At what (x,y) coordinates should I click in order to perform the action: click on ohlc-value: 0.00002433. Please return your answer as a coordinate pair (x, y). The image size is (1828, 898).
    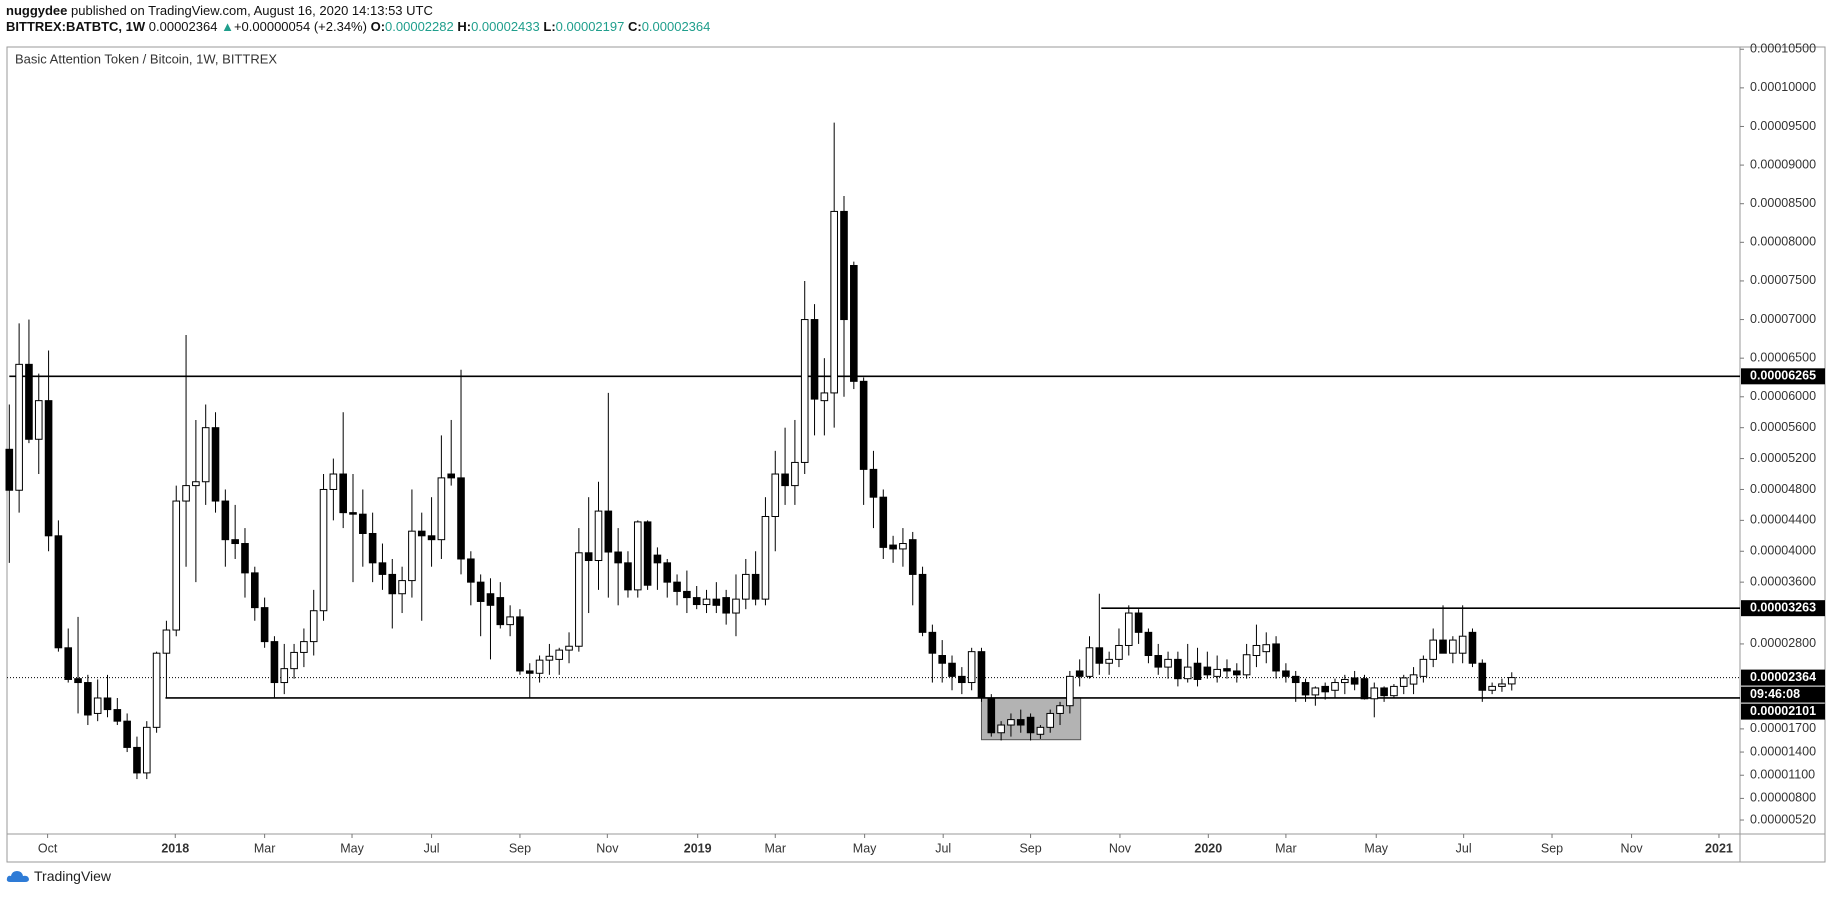
    Looking at the image, I should click on (505, 26).